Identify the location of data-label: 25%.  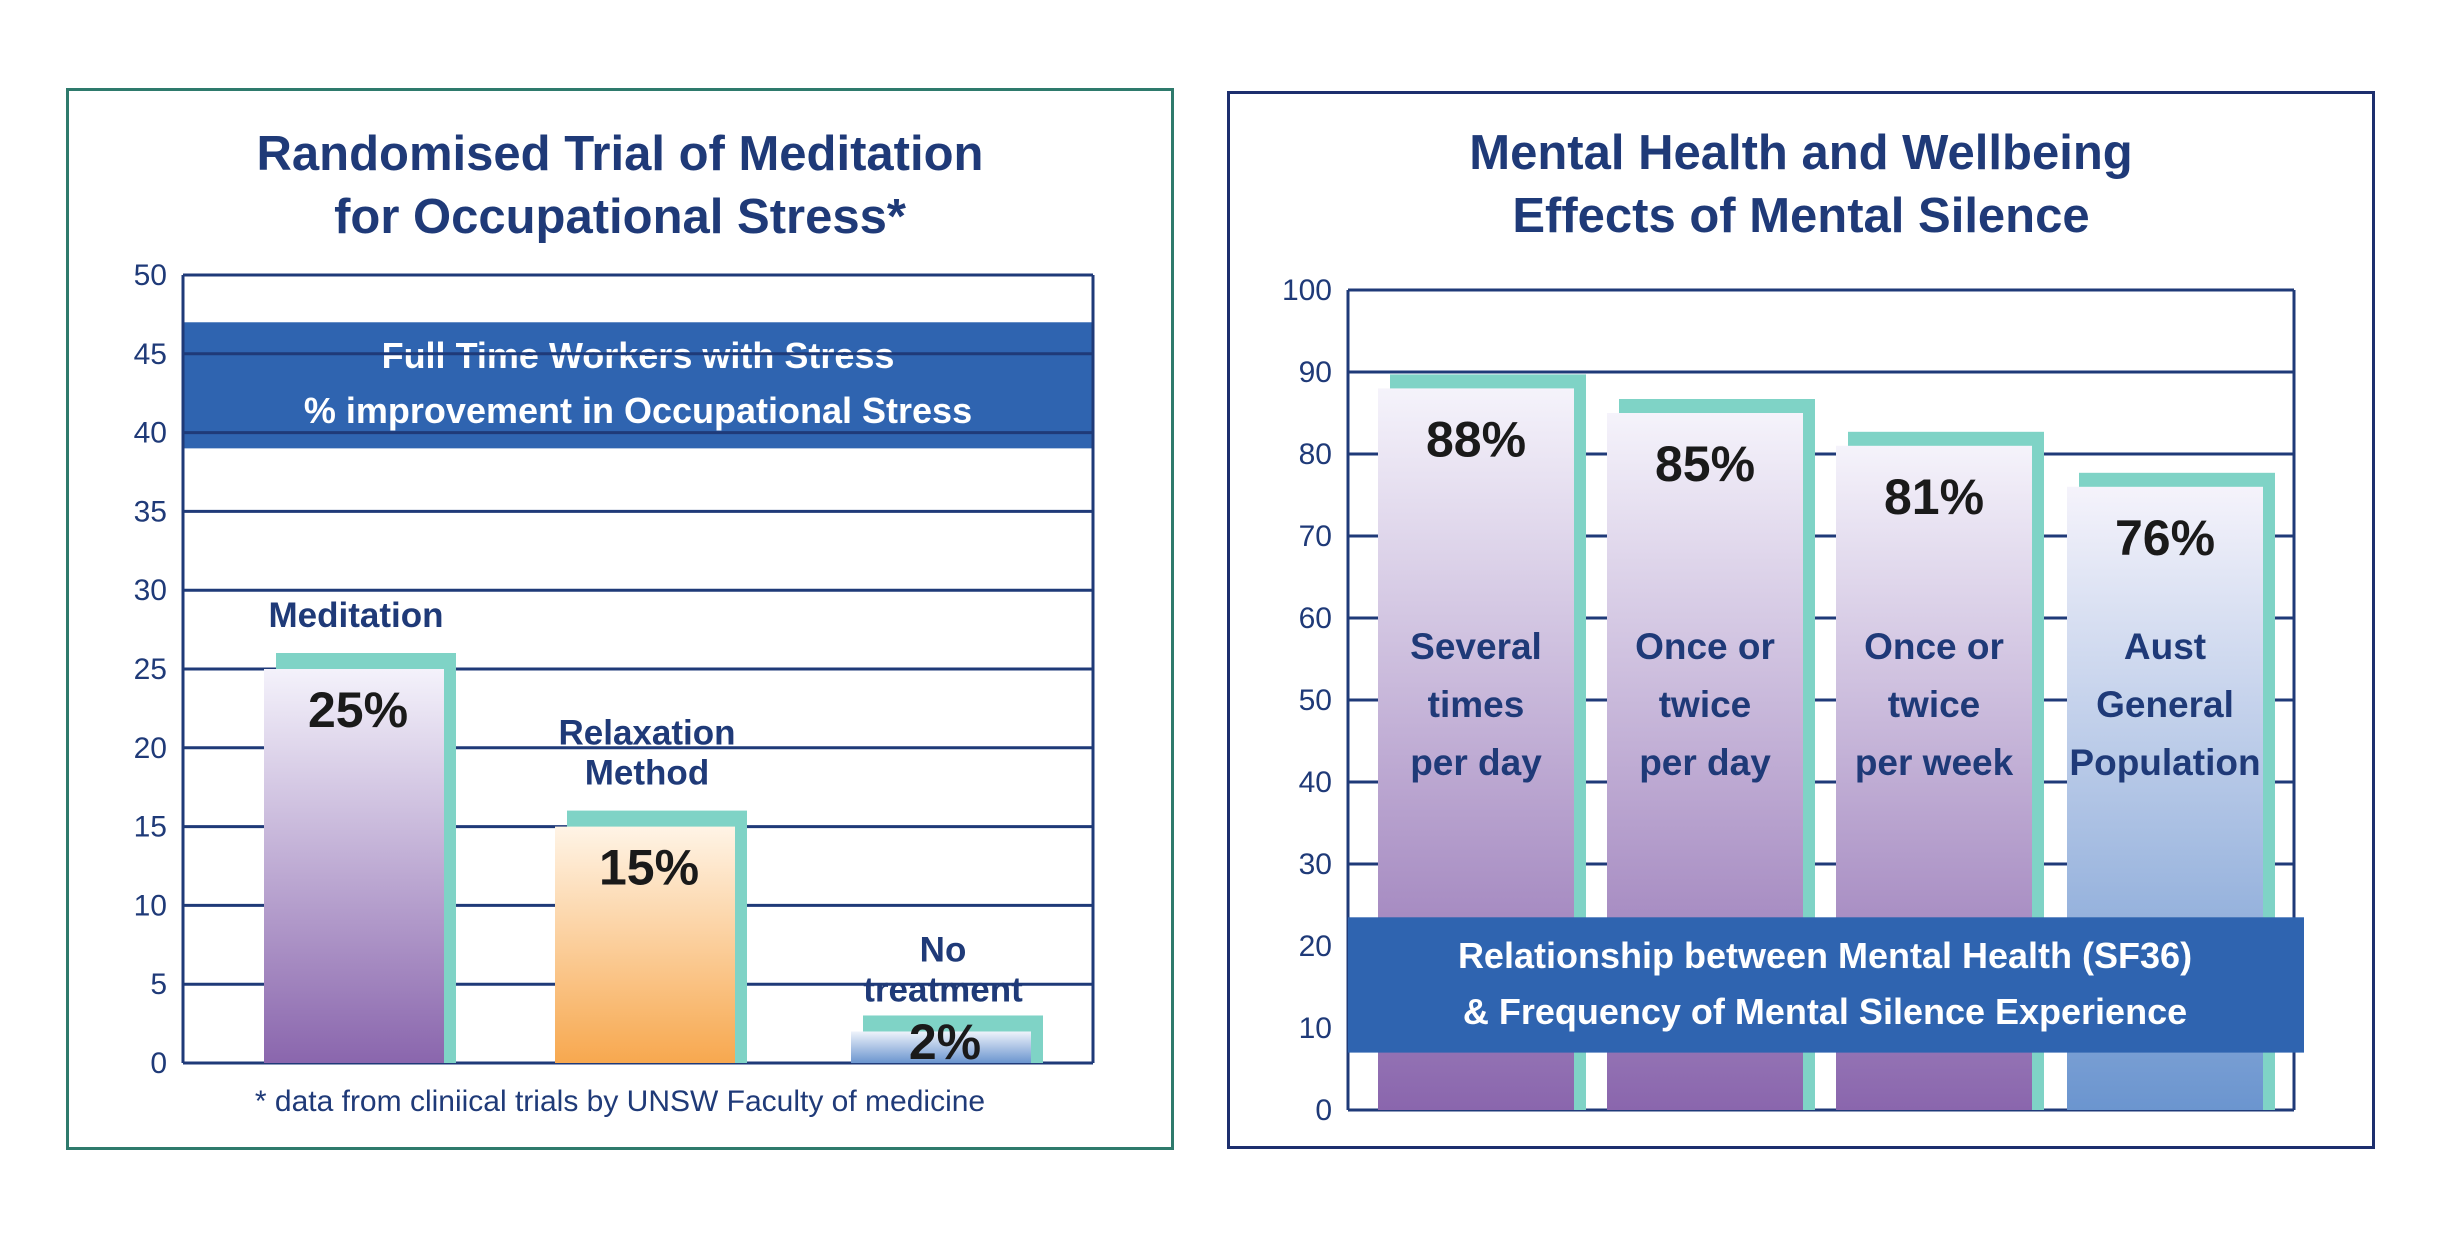
(358, 710).